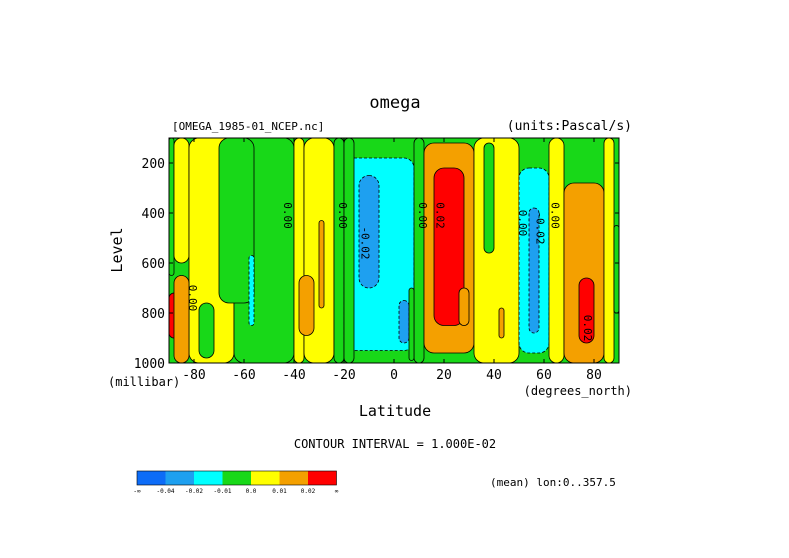 The width and height of the screenshot is (789, 558). What do you see at coordinates (544, 375) in the screenshot?
I see `x-tick-label-7: 60` at bounding box center [544, 375].